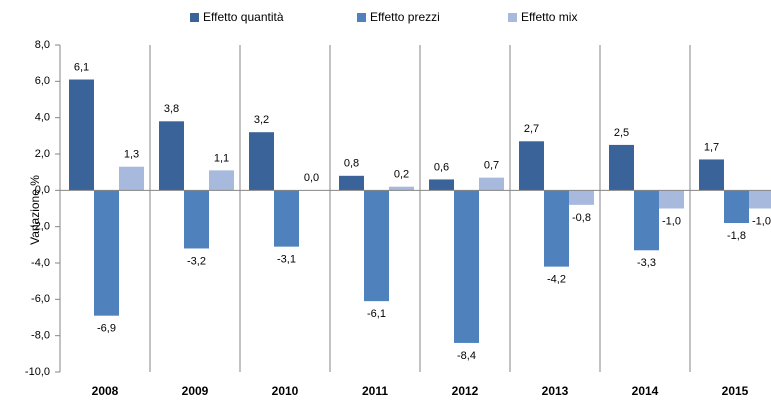 The height and width of the screenshot is (400, 771). Describe the element at coordinates (351, 164) in the screenshot. I see `data-label: 0,8` at that location.